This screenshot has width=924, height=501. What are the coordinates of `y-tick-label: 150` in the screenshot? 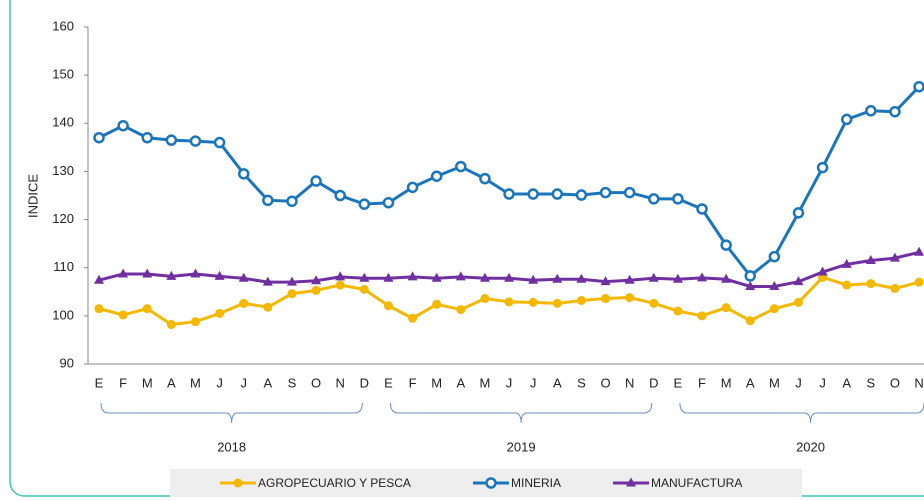 It's located at (63, 74).